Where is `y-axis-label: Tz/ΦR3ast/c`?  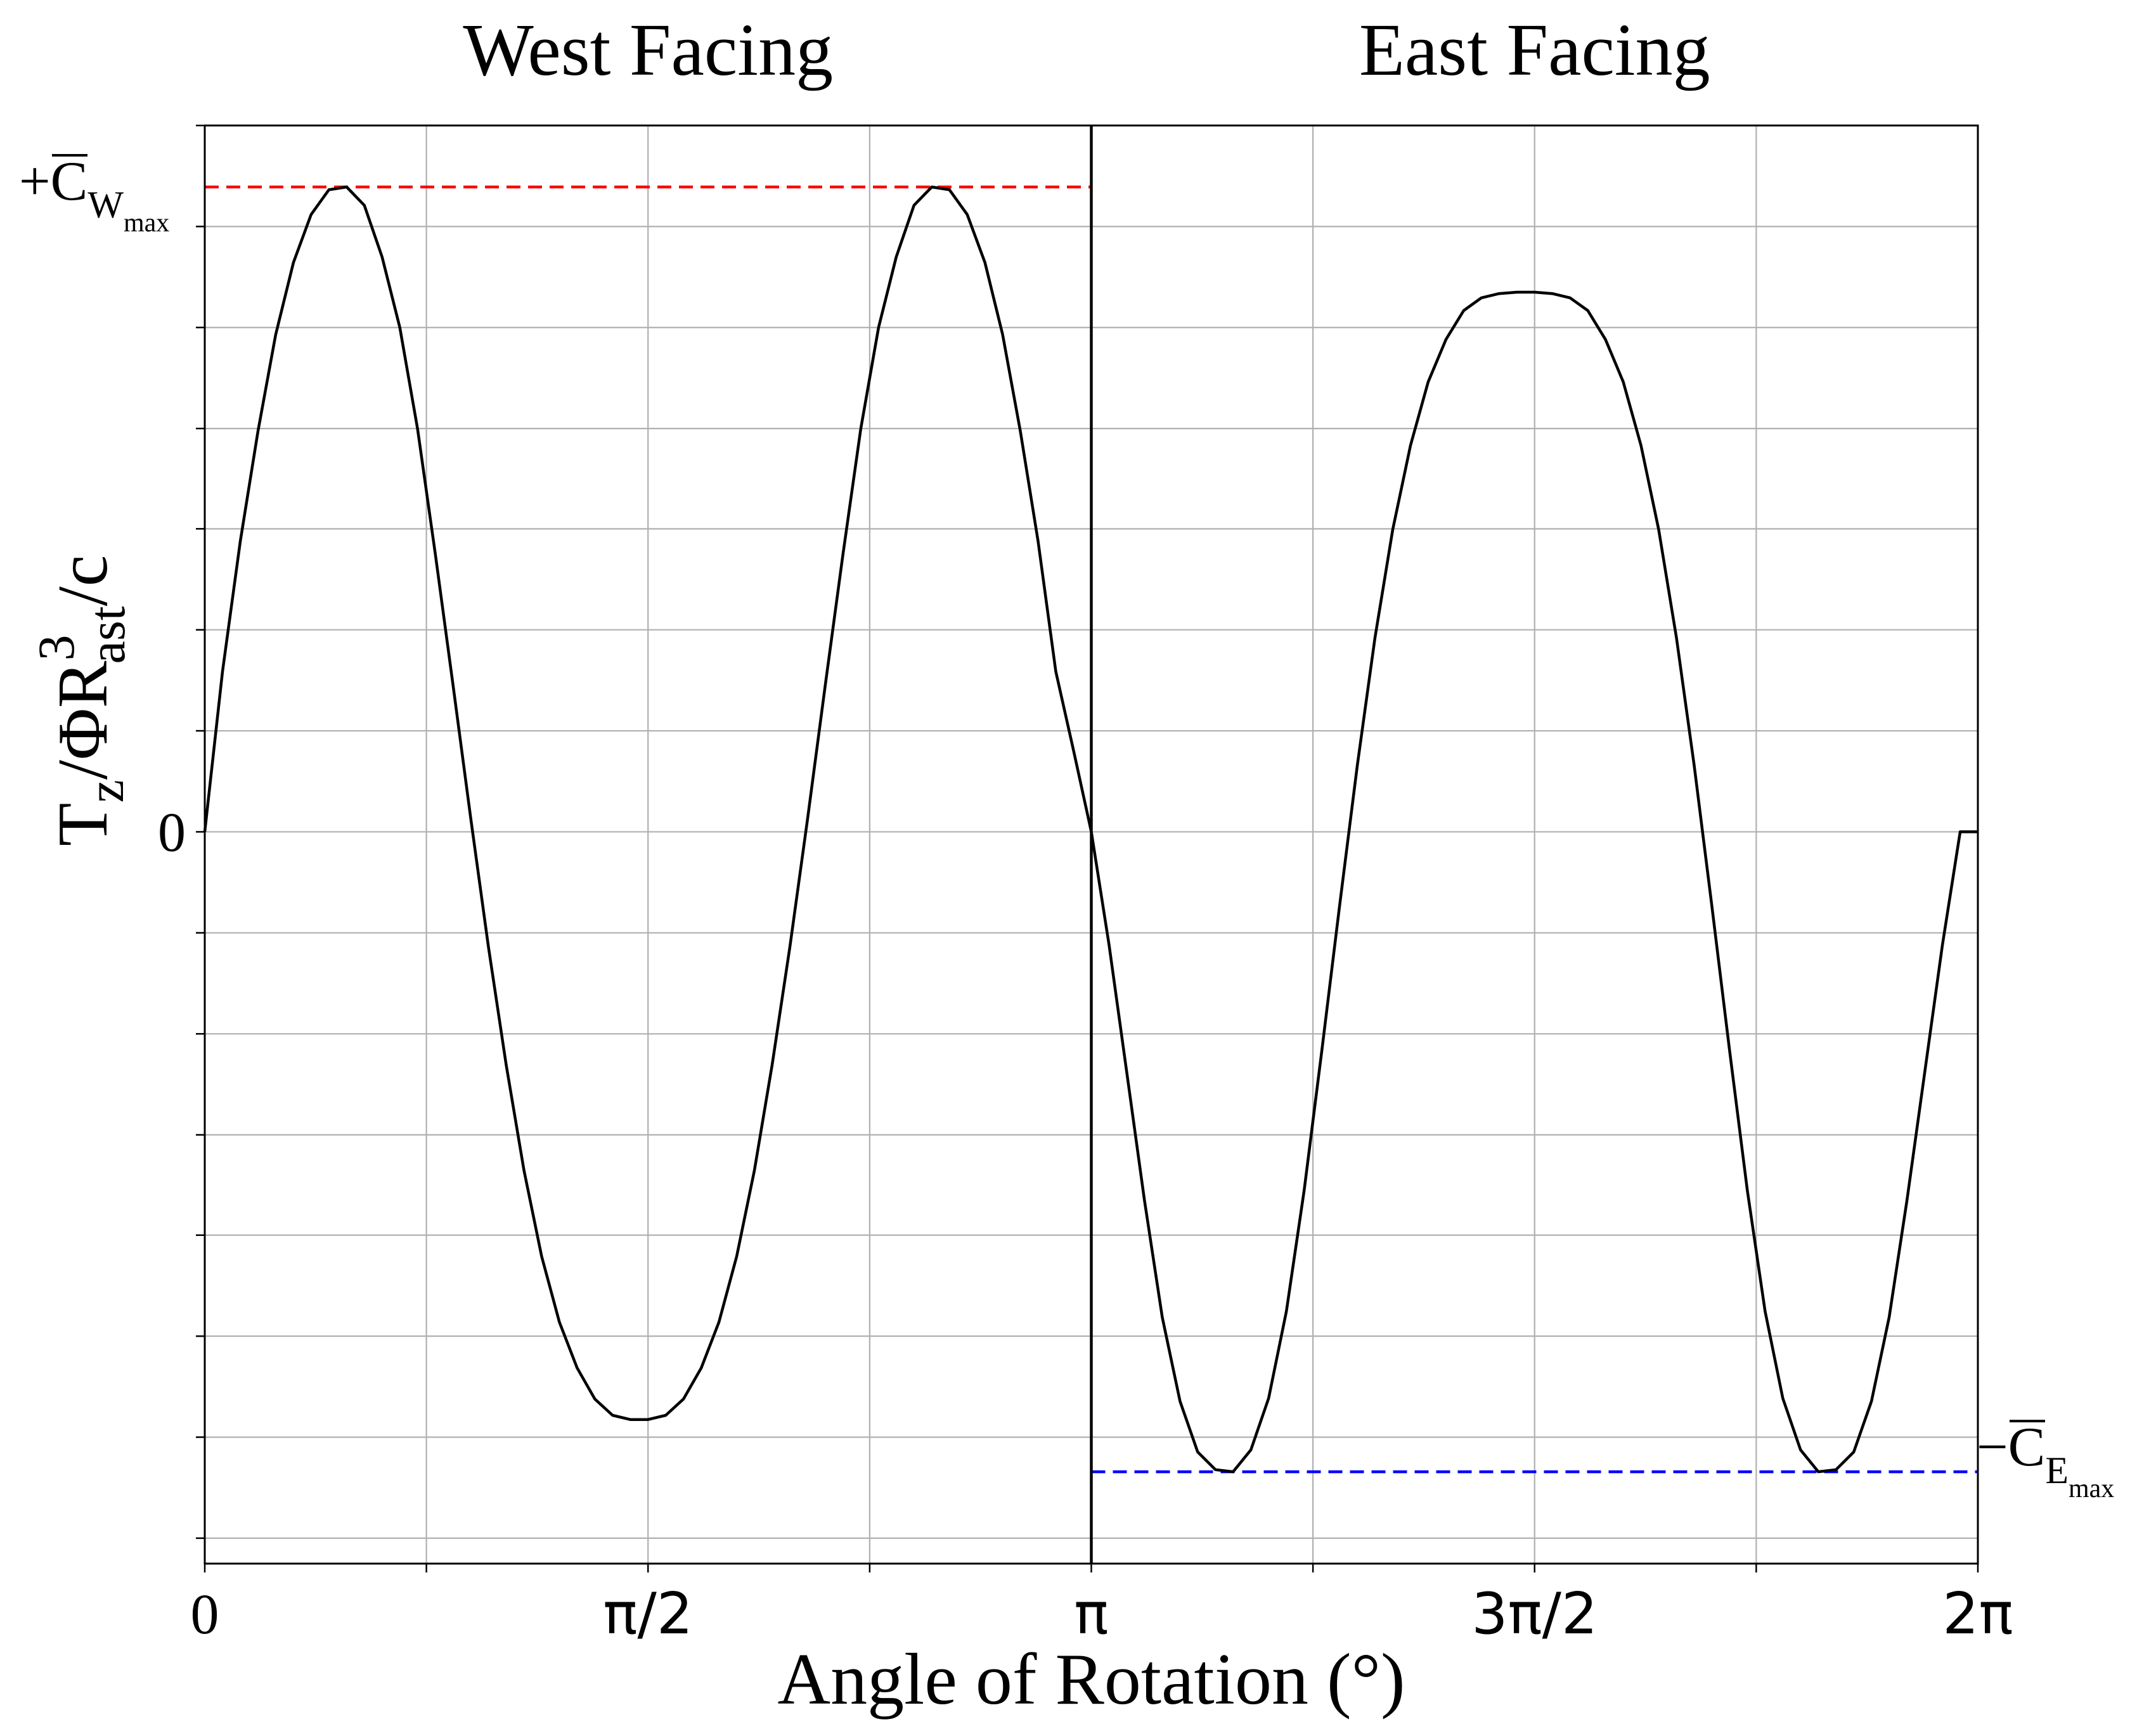 y-axis-label: Tz/ΦR3ast/c is located at coordinates (82, 700).